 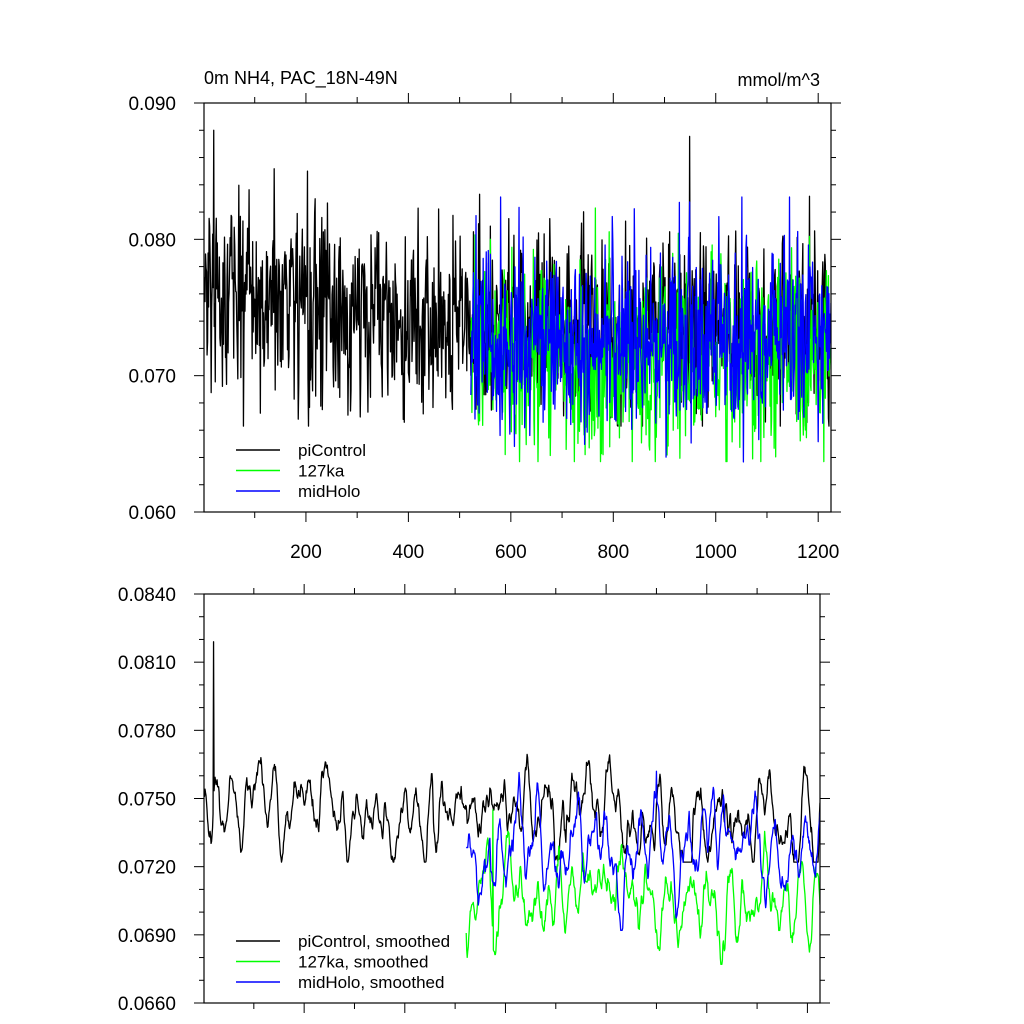 I want to click on top-legend-label-2: midHolo, so click(x=329, y=491).